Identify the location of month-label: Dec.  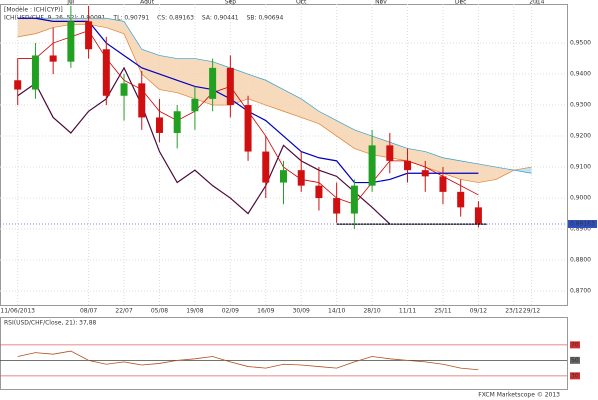
(461, 3).